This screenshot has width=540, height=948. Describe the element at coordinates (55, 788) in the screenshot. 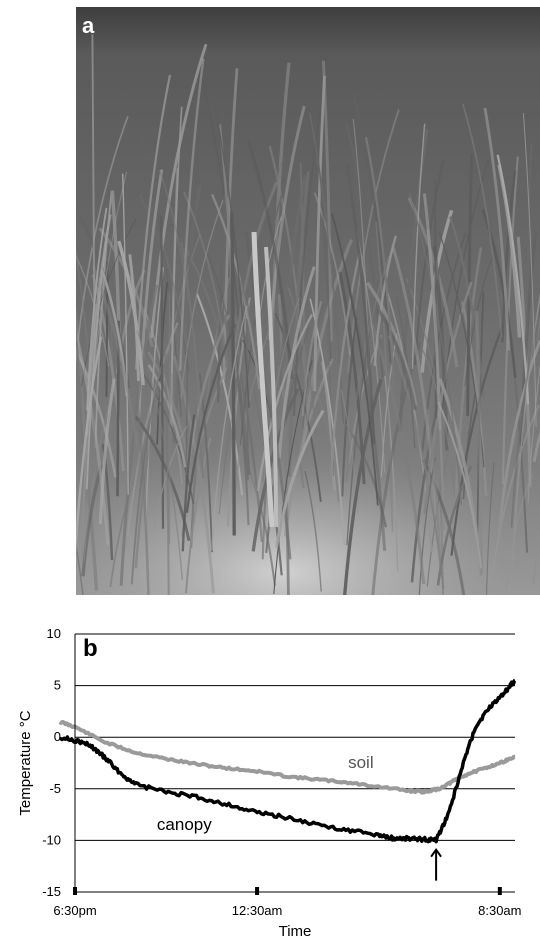

I see `y-tick-label: -5` at that location.